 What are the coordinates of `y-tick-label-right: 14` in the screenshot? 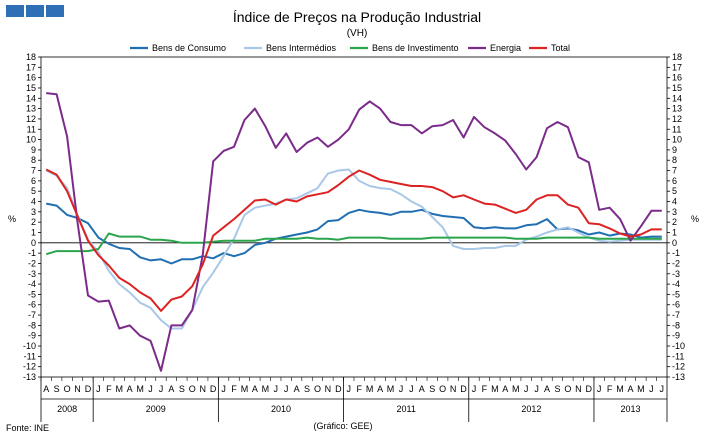 It's located at (677, 98).